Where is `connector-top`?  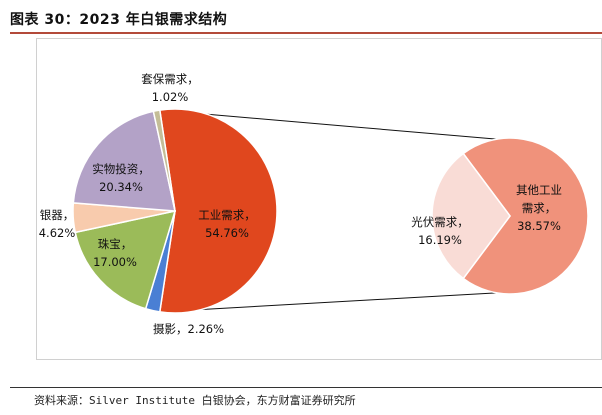
connector-top is located at coordinates (328, 124).